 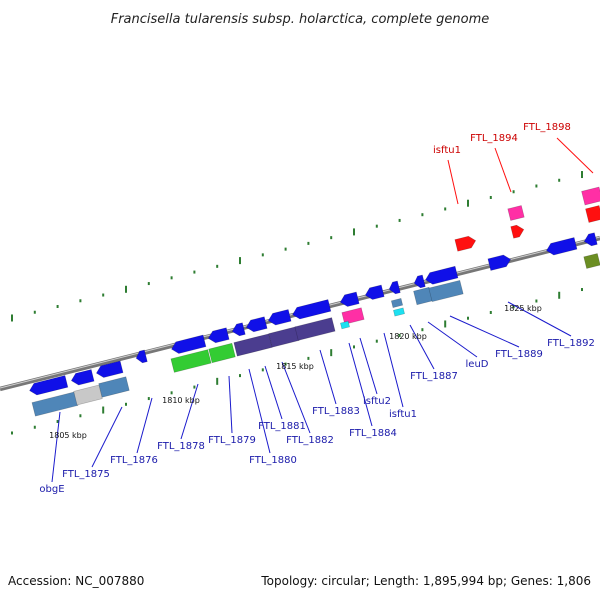 What do you see at coordinates (181, 446) in the screenshot?
I see `gene-label-FTL_1878: FTL_1878` at bounding box center [181, 446].